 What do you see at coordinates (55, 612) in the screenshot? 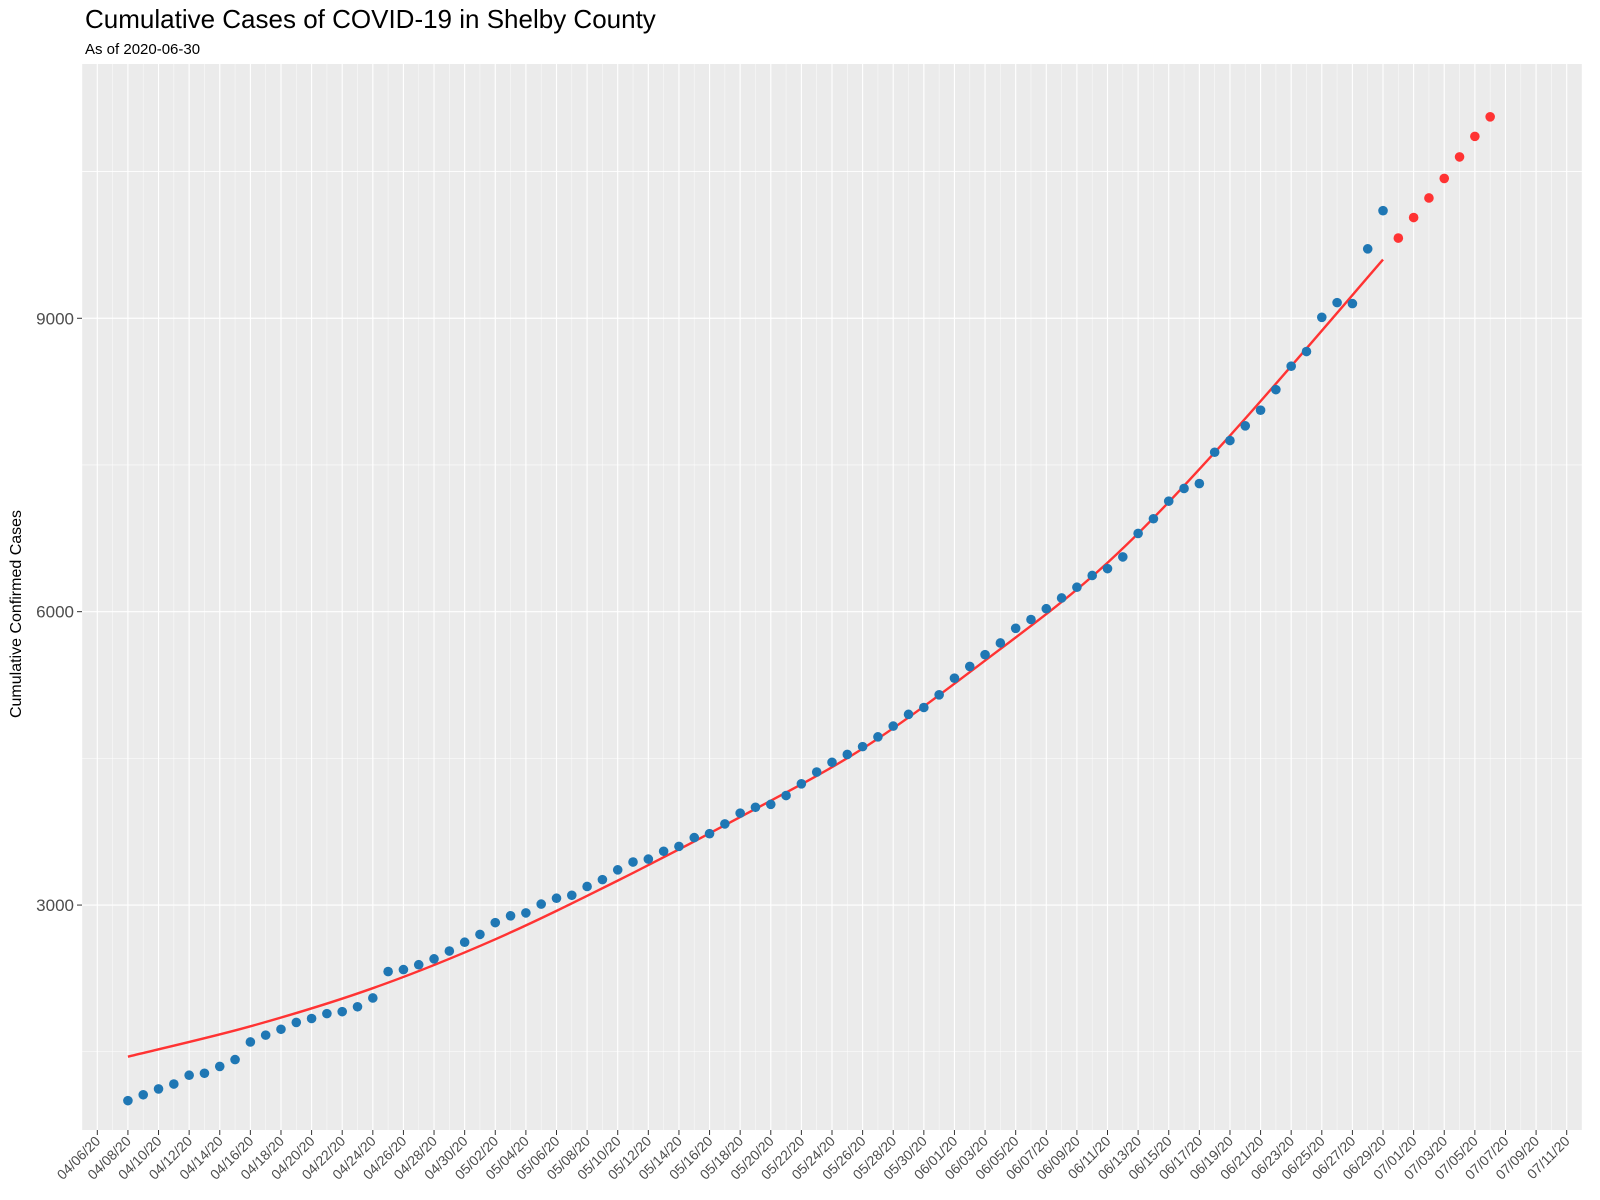
I see `y-tick-label: 6000` at bounding box center [55, 612].